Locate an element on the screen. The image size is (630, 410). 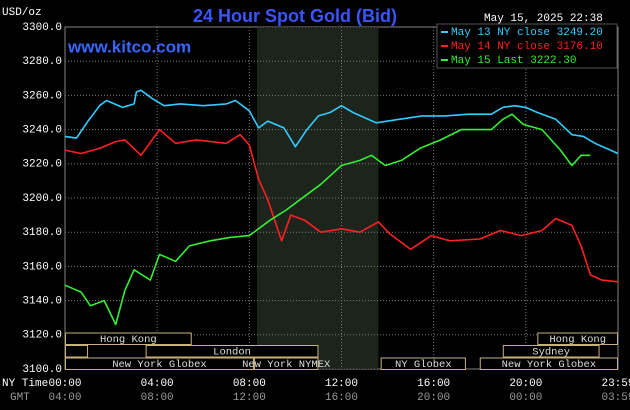
y-tick-label: 3260.0 is located at coordinates (42, 96).